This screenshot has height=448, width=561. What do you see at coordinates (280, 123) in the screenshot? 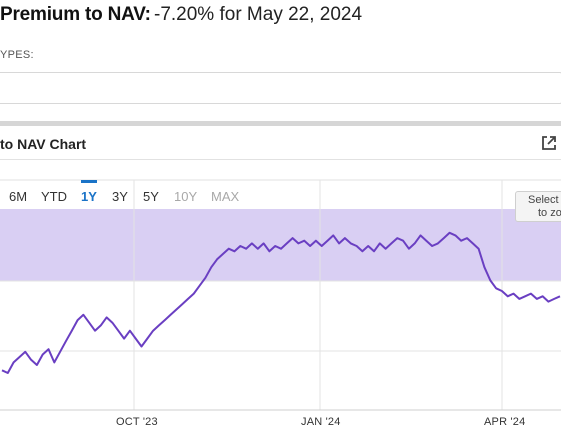
I see `section-divider` at bounding box center [280, 123].